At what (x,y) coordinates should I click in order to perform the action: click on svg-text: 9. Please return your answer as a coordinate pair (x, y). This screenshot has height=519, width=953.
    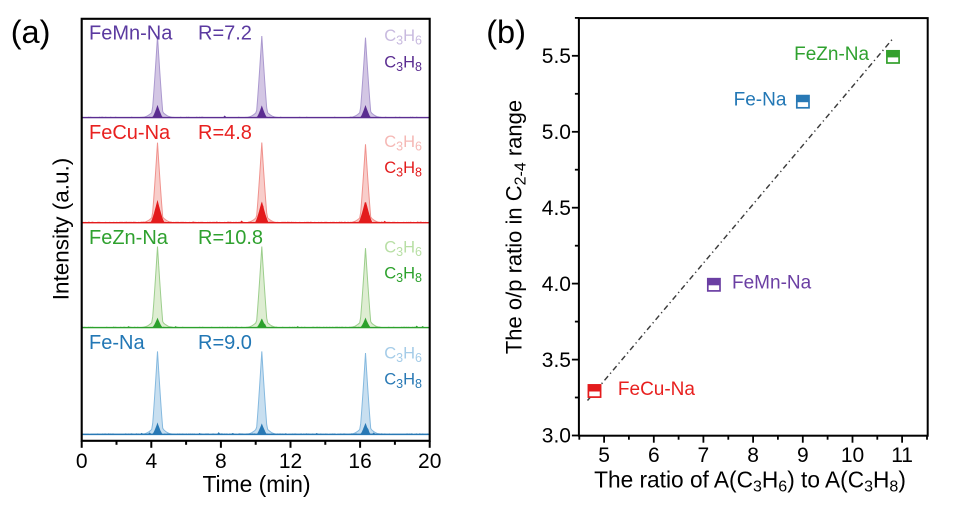
    Looking at the image, I should click on (803, 455).